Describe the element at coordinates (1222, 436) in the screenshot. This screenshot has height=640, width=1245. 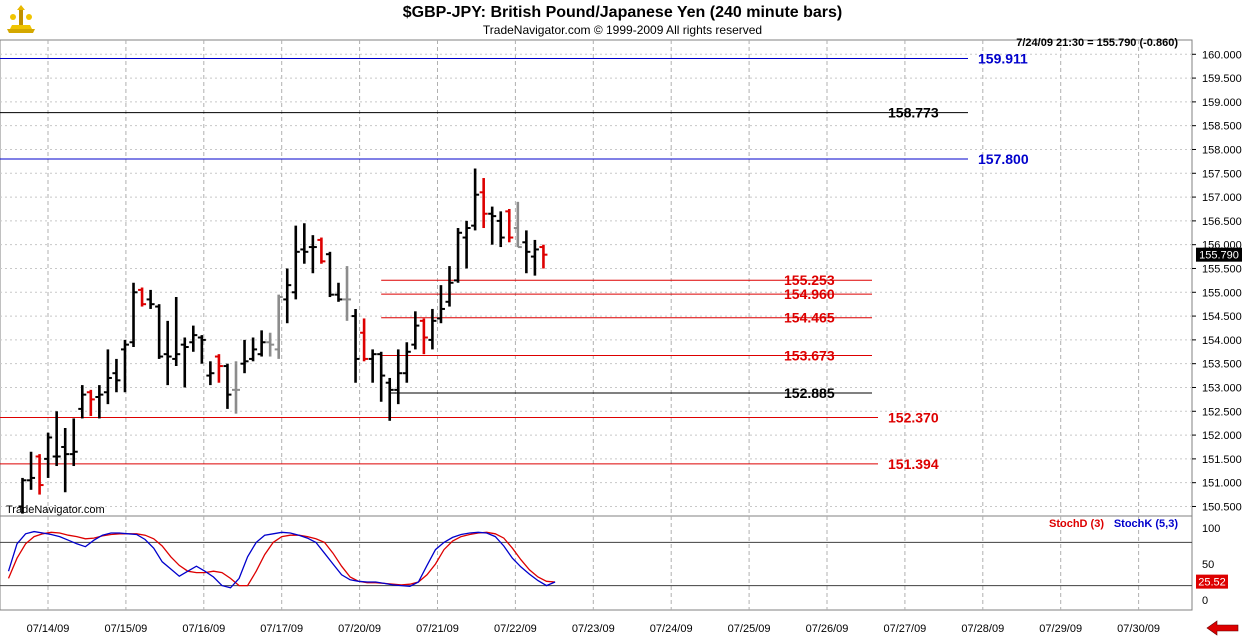
I see `y-tick-label: 152.000` at that location.